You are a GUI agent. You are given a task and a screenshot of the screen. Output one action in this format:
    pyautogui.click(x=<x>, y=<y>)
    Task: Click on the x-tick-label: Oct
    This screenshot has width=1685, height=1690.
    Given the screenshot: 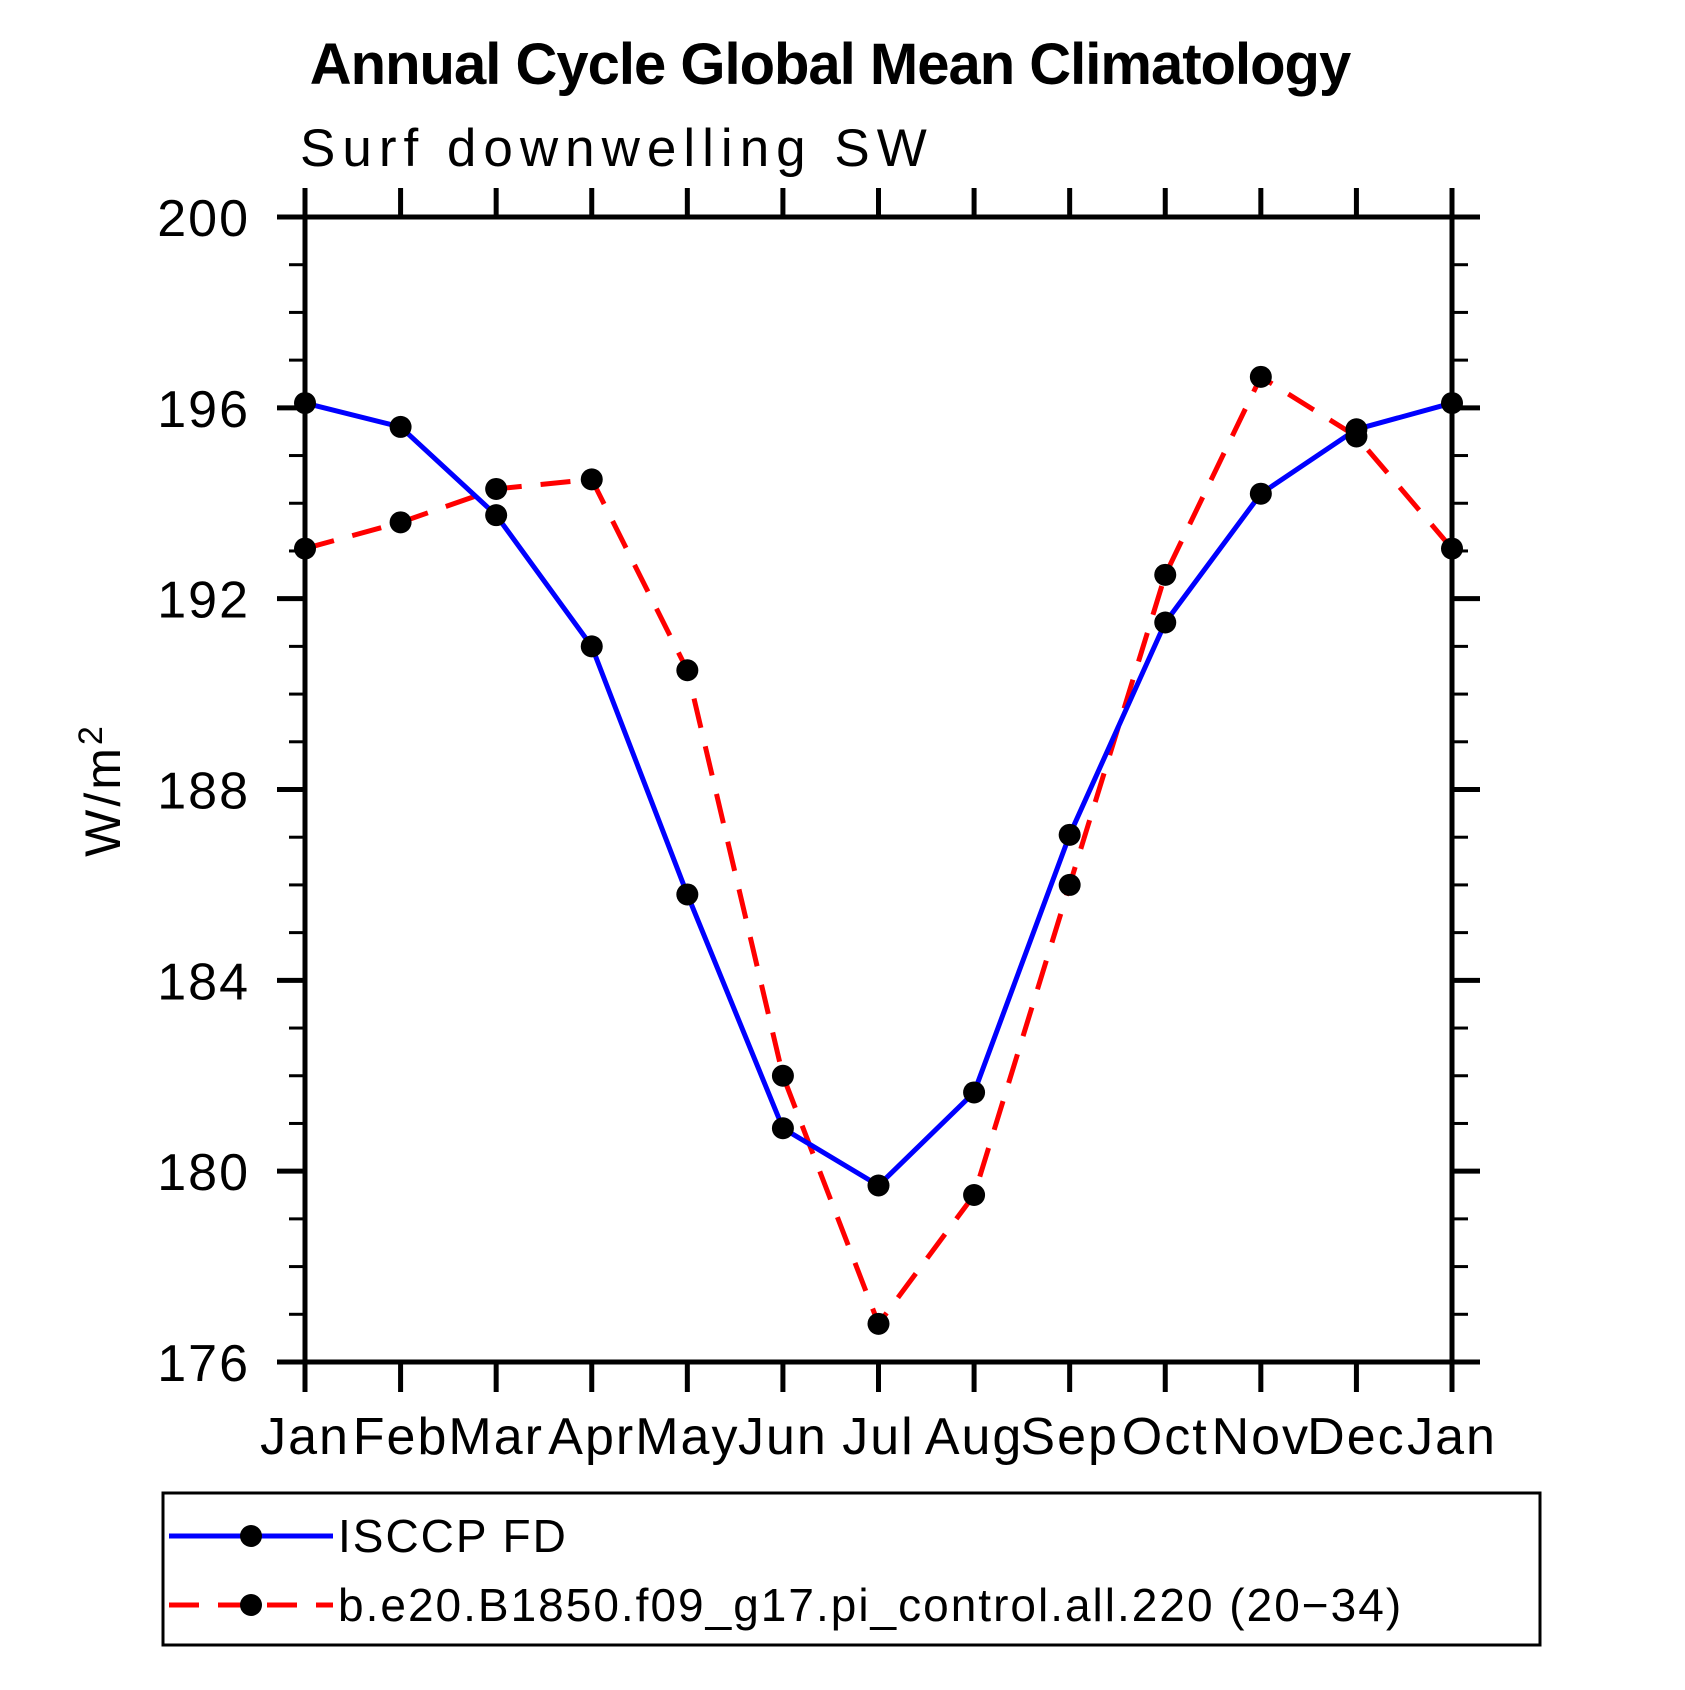 What is the action you would take?
    pyautogui.click(x=1165, y=1437)
    